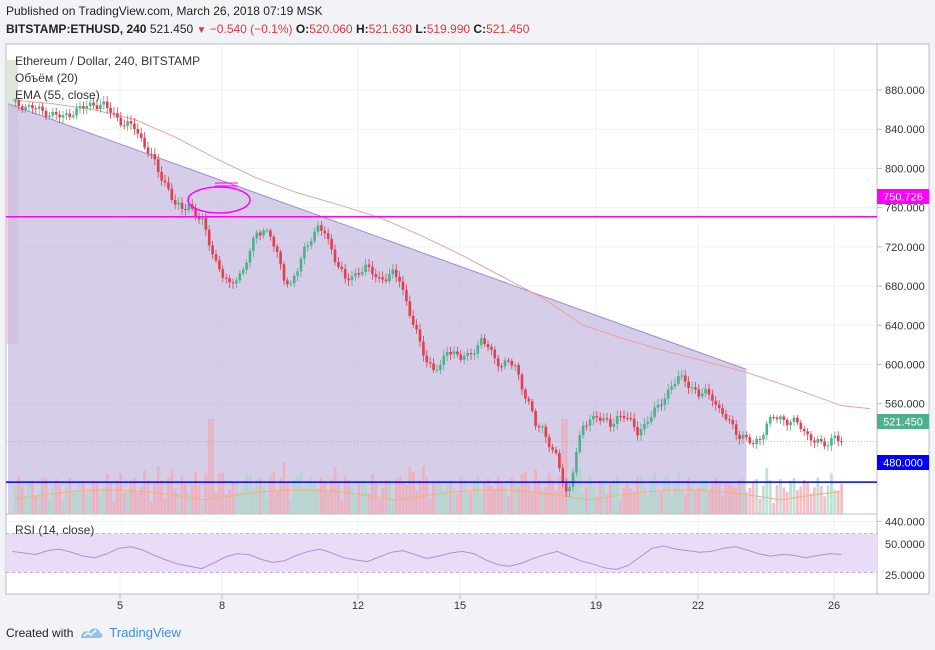 This screenshot has width=935, height=650. What do you see at coordinates (905, 326) in the screenshot?
I see `price-tick-6: 640.000` at bounding box center [905, 326].